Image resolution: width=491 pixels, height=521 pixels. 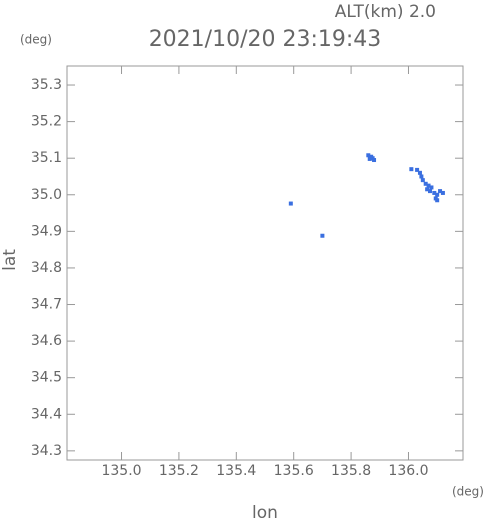 What do you see at coordinates (468, 492) in the screenshot?
I see `x-unit: (deg)` at bounding box center [468, 492].